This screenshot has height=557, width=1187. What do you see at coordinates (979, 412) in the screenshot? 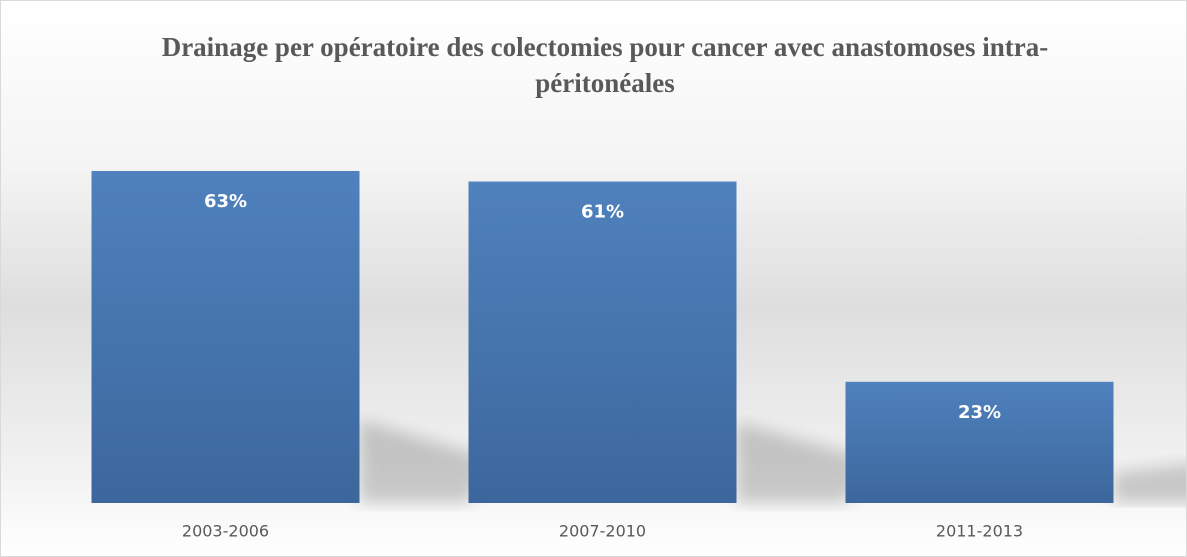
I see `value-label: 23%` at bounding box center [979, 412].